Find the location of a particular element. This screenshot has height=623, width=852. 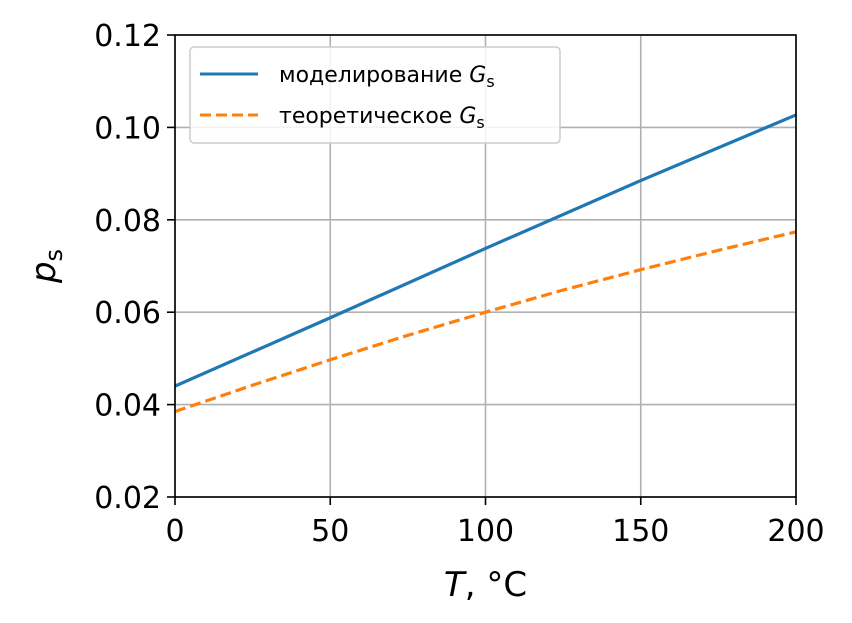

legend-var-theory: G is located at coordinates (467, 116).